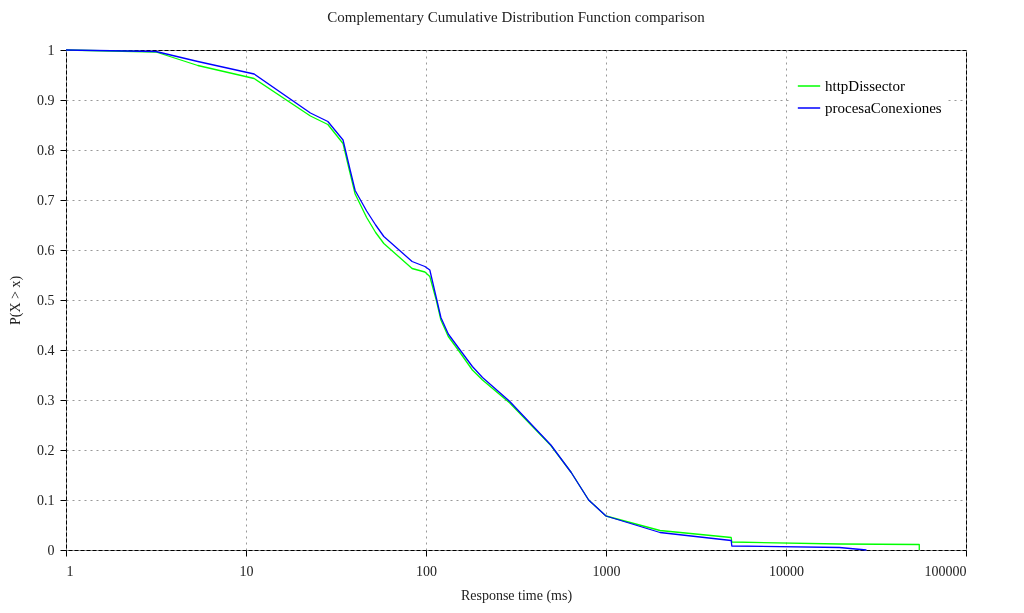  What do you see at coordinates (51, 50) in the screenshot?
I see `y-tick-label: 1` at bounding box center [51, 50].